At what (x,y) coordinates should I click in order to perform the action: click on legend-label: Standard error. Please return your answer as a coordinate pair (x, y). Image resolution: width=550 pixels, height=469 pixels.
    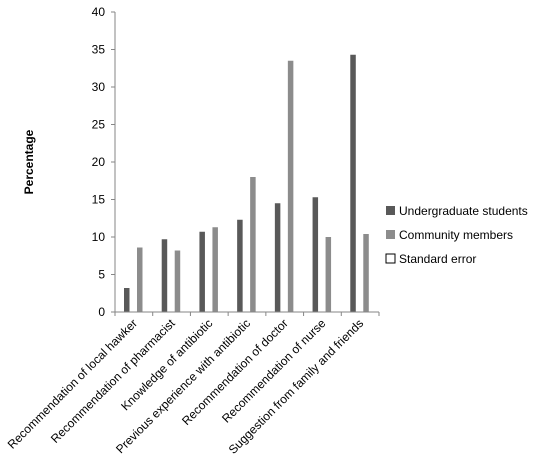
    Looking at the image, I should click on (437, 259).